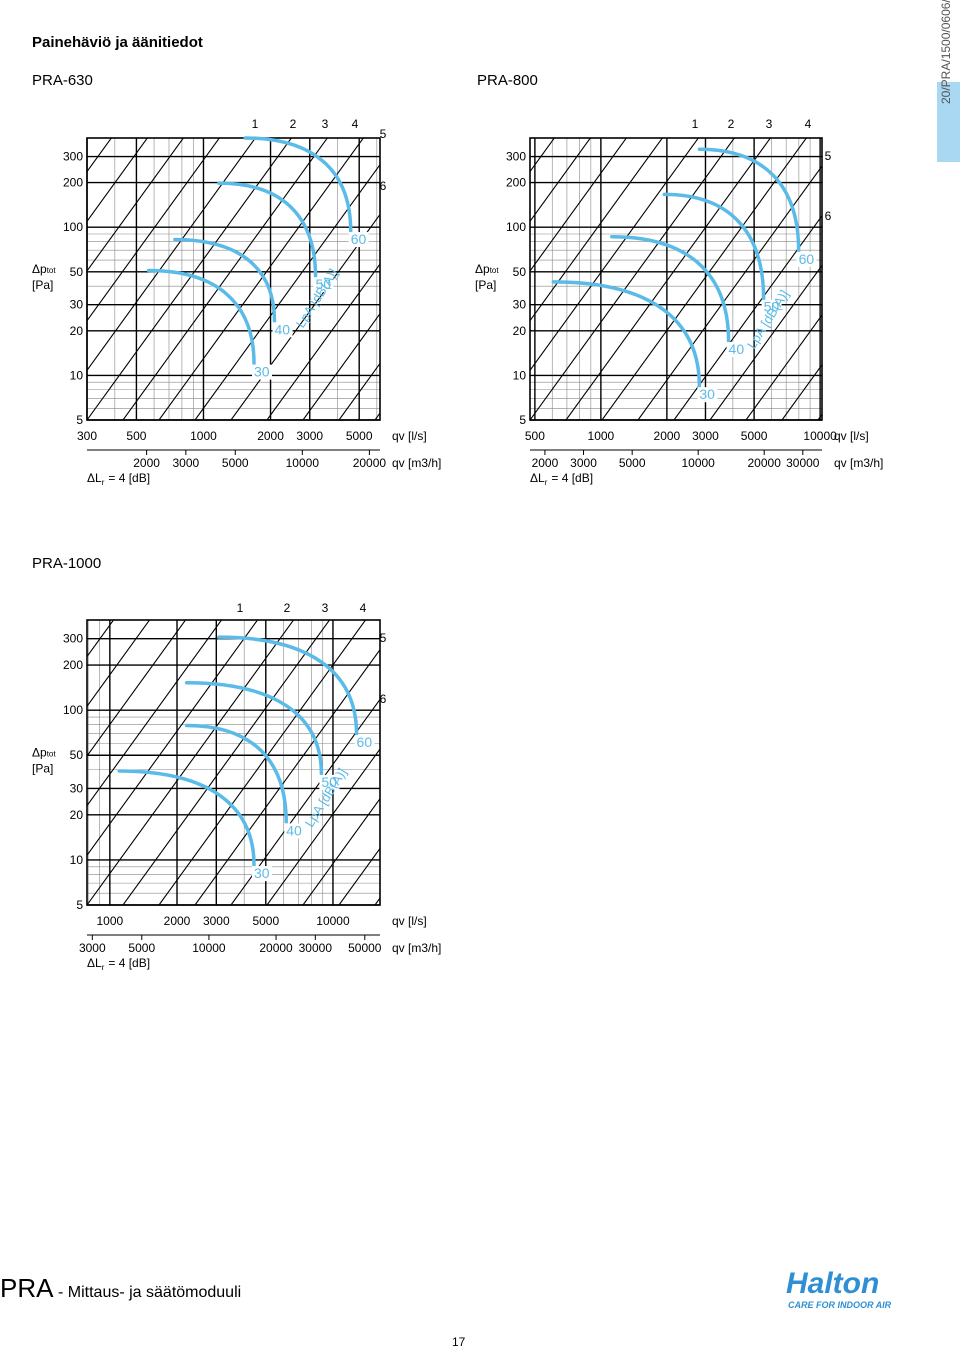 This screenshot has width=960, height=1347. I want to click on footer-product: PRA, so click(27, 1288).